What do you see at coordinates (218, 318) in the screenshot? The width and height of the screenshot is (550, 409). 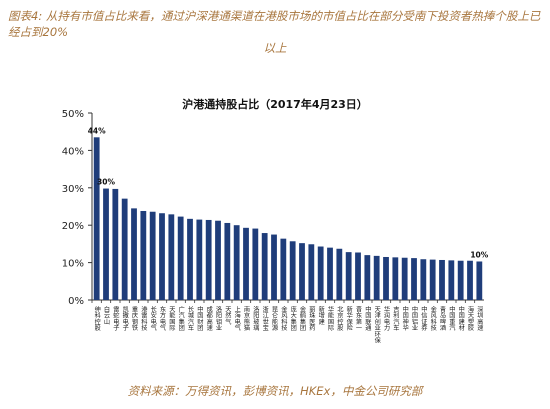 I see `x-tick-label: 洛阳钼业` at bounding box center [218, 318].